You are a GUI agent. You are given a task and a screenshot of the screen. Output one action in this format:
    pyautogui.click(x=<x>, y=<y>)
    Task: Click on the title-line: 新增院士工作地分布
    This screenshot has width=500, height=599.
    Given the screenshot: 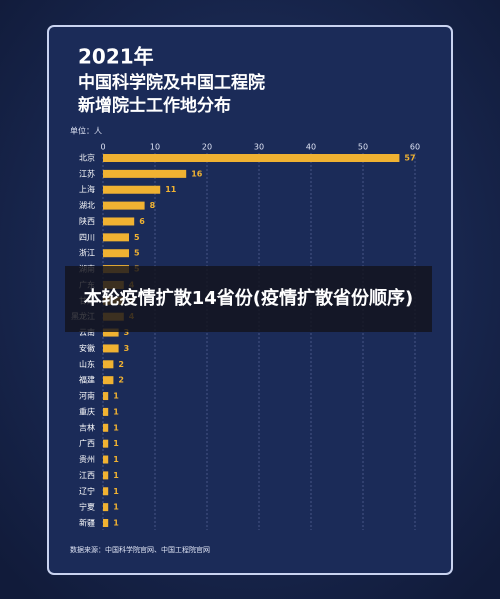 What is the action you would take?
    pyautogui.click(x=154, y=105)
    